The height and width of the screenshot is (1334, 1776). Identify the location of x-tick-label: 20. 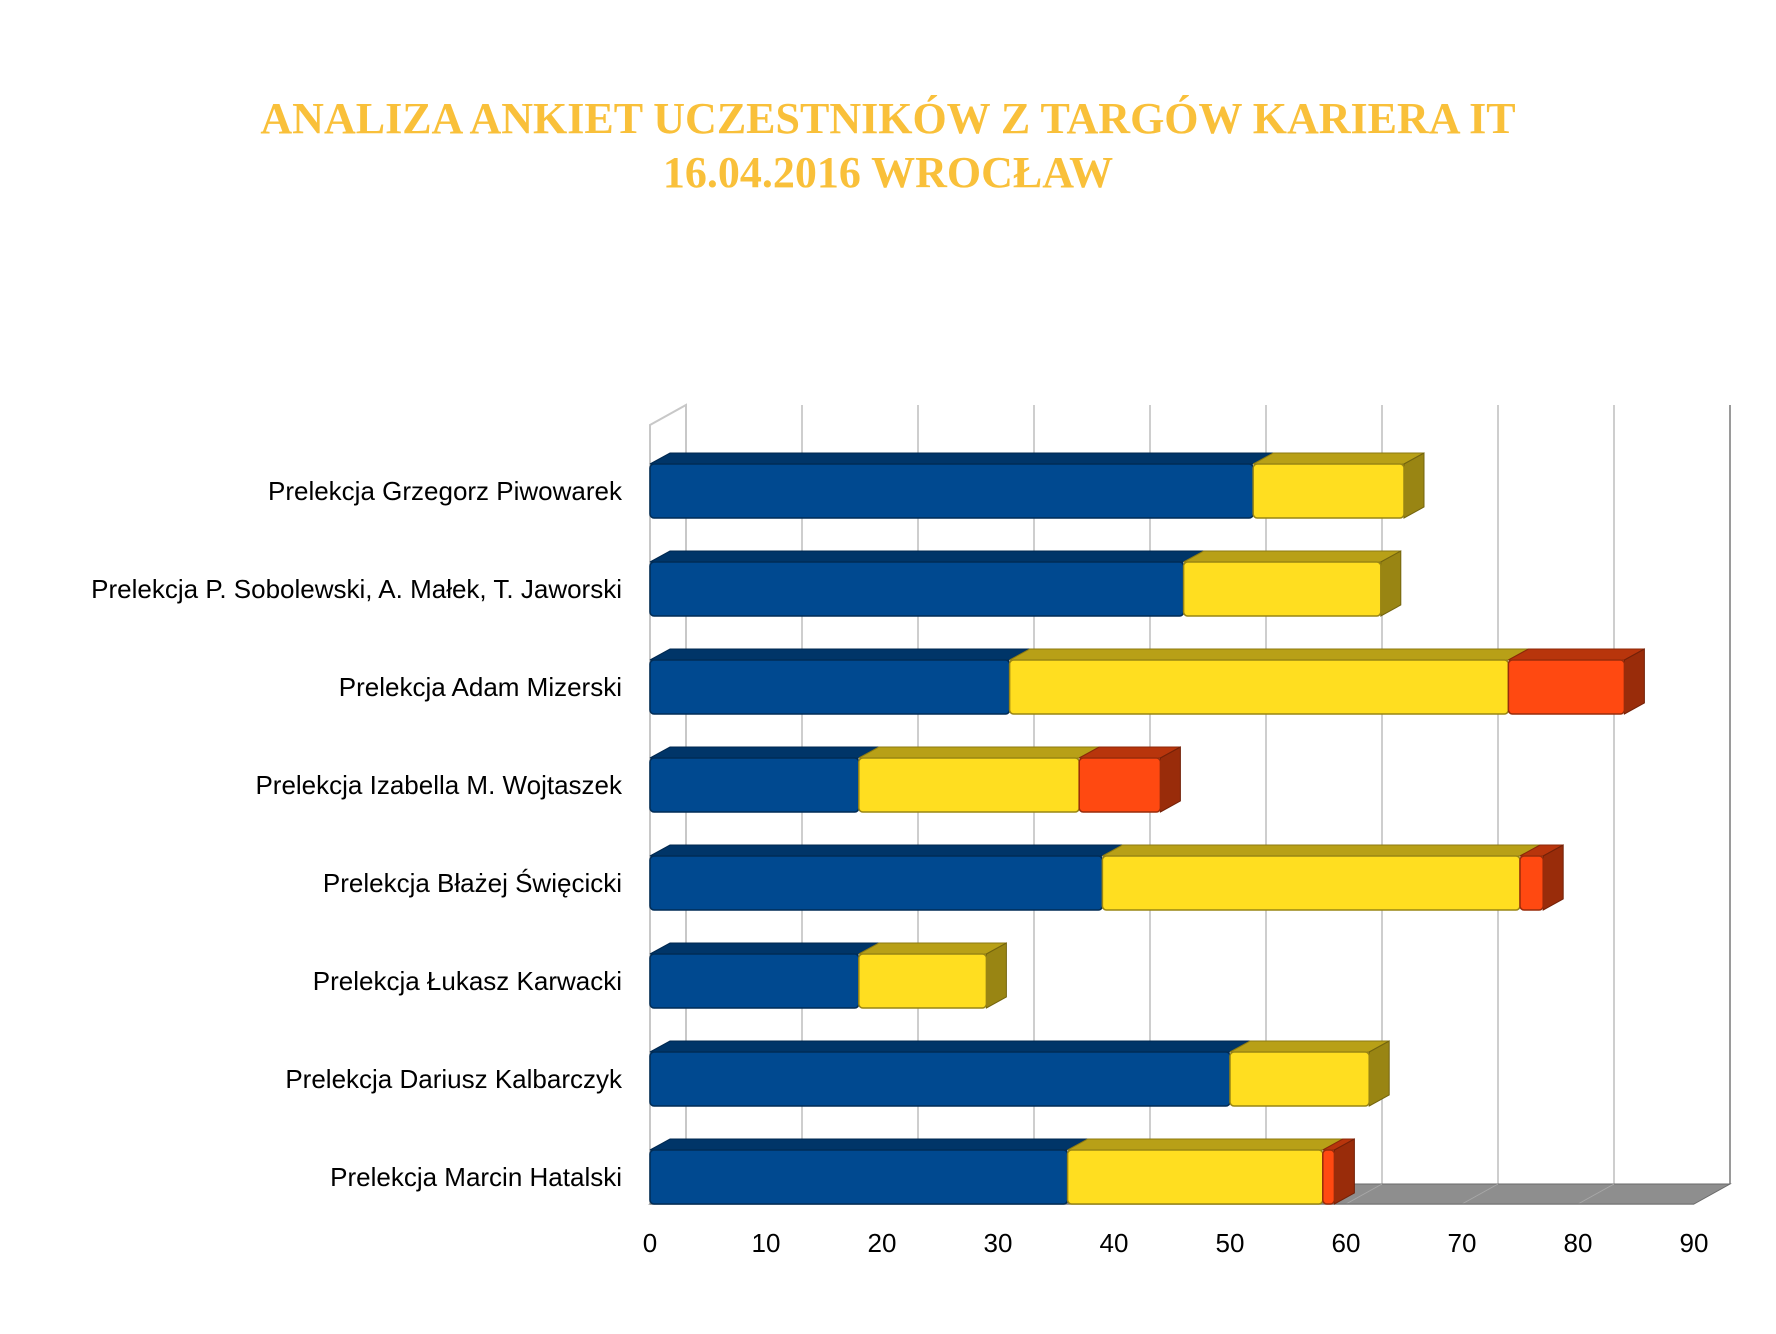
(882, 1243).